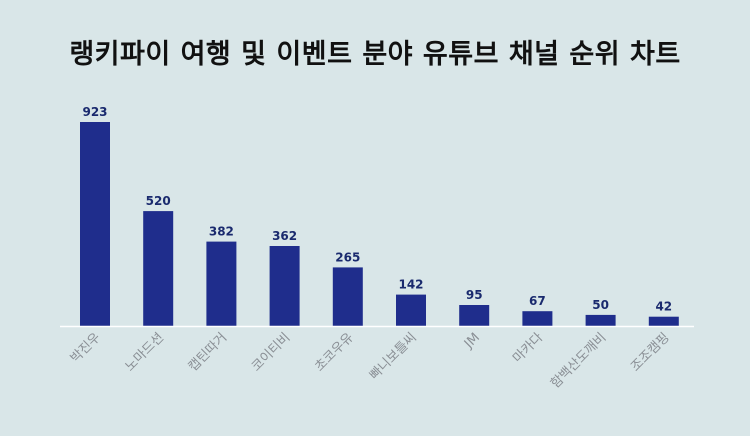 This screenshot has height=436, width=750. What do you see at coordinates (650, 352) in the screenshot?
I see `category-label-10: 조조캠핑` at bounding box center [650, 352].